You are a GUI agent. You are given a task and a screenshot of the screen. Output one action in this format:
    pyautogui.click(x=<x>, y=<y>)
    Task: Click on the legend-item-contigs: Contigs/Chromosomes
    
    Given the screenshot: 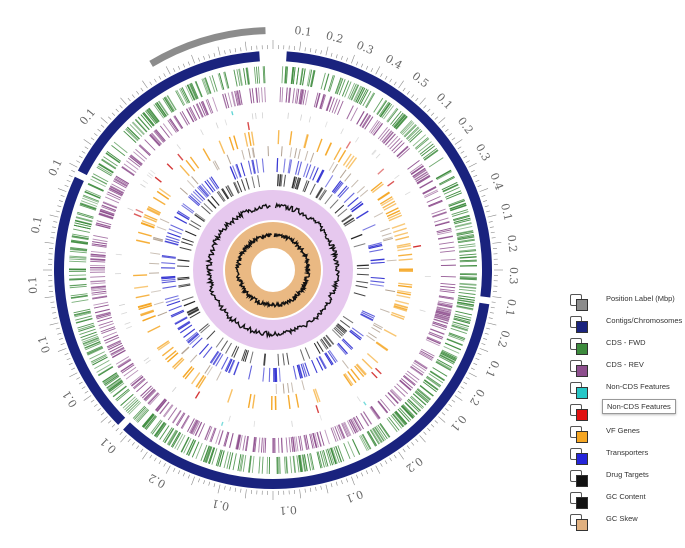 What is the action you would take?
    pyautogui.click(x=625, y=323)
    